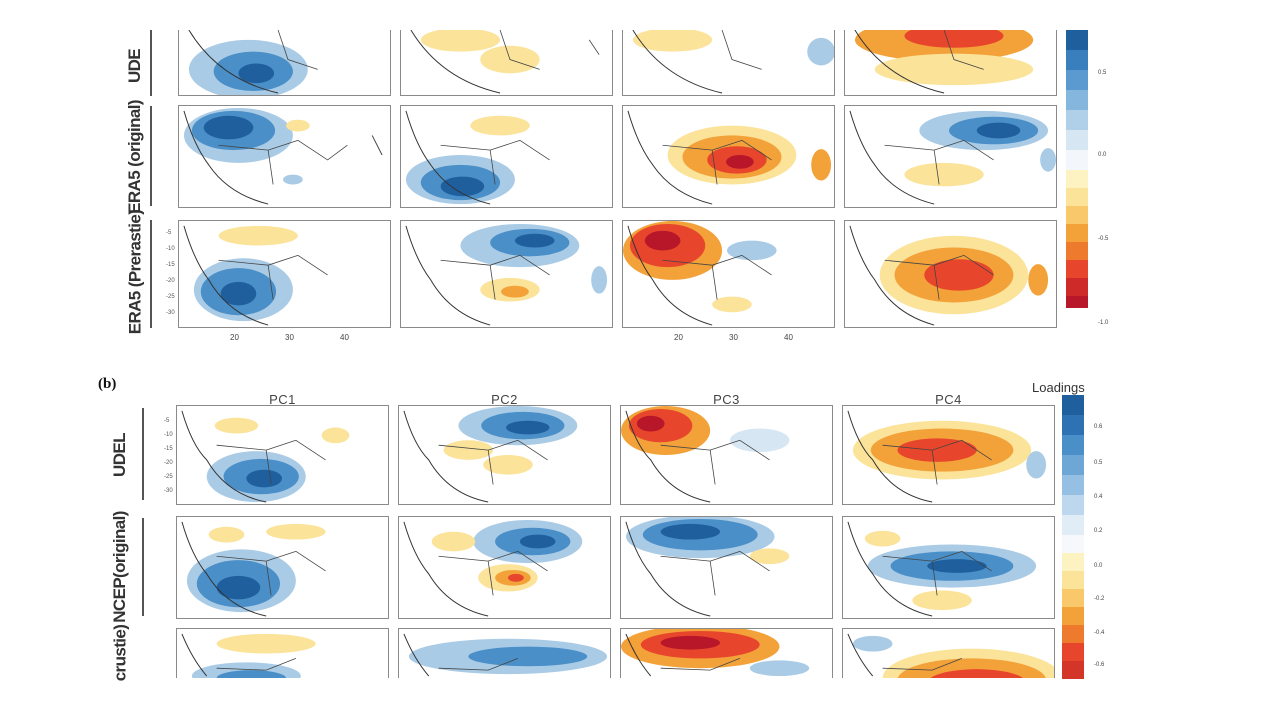  What do you see at coordinates (948, 567) in the screenshot?
I see `map-bottom-r2-c4` at bounding box center [948, 567].